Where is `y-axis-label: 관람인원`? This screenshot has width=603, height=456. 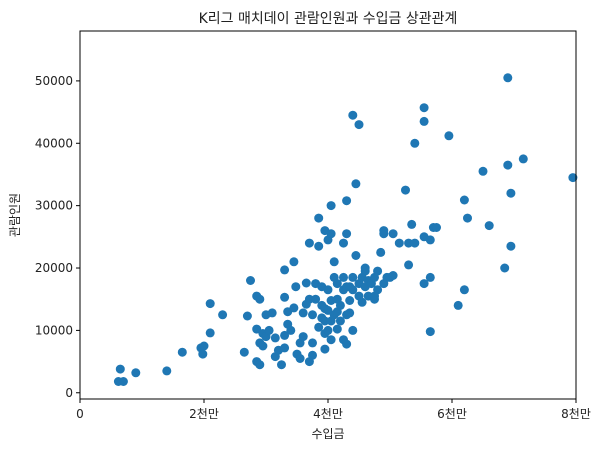 y-axis-label: 관람인원 is located at coordinates (15, 215).